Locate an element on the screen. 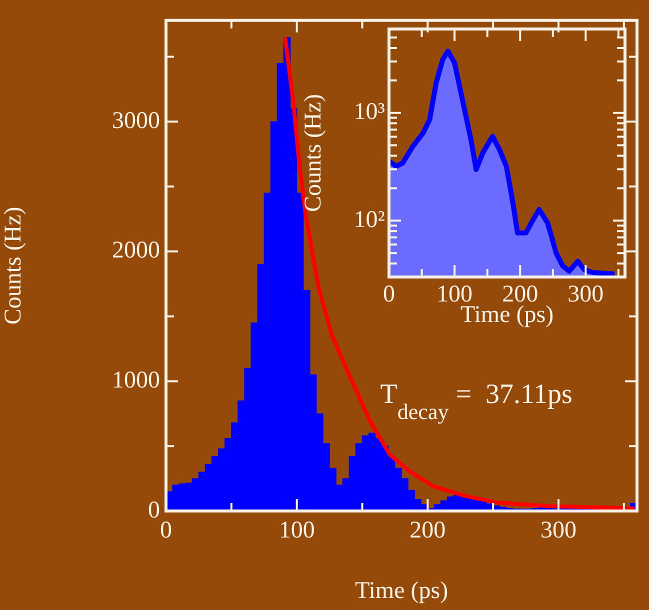 The image size is (649, 610). y-tick-label: 2000 is located at coordinates (136, 251).